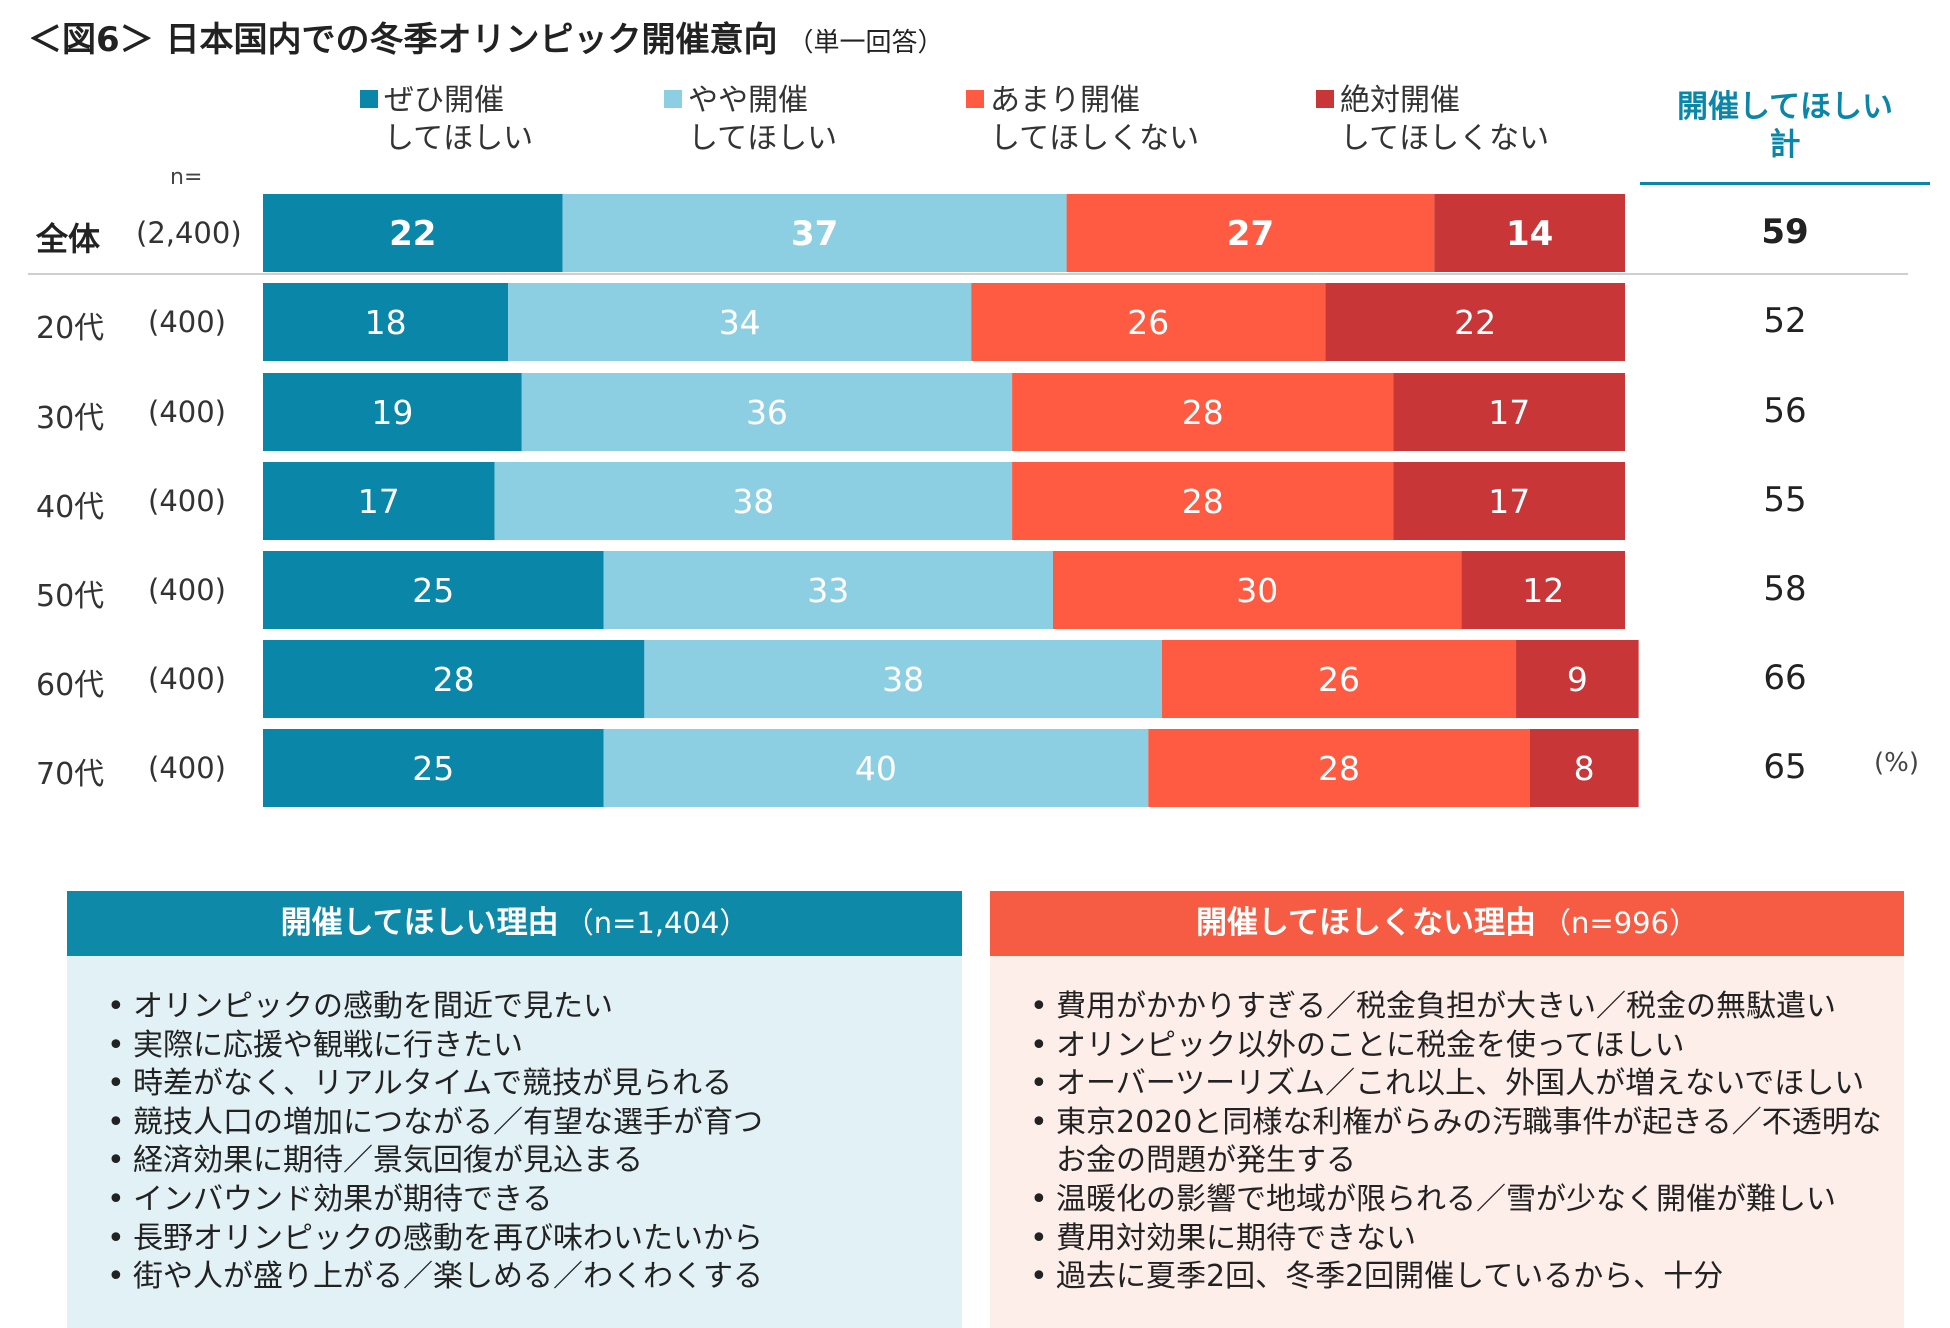 The image size is (1950, 1328). I want to click on row-label: 40代, so click(70, 507).